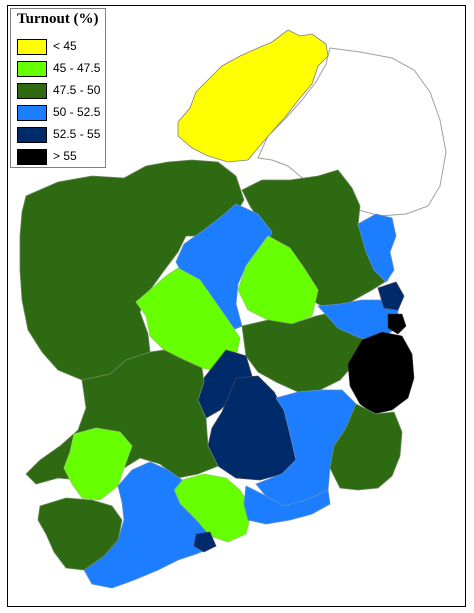 The width and height of the screenshot is (474, 613). I want to click on region-waterford, so click(287, 505).